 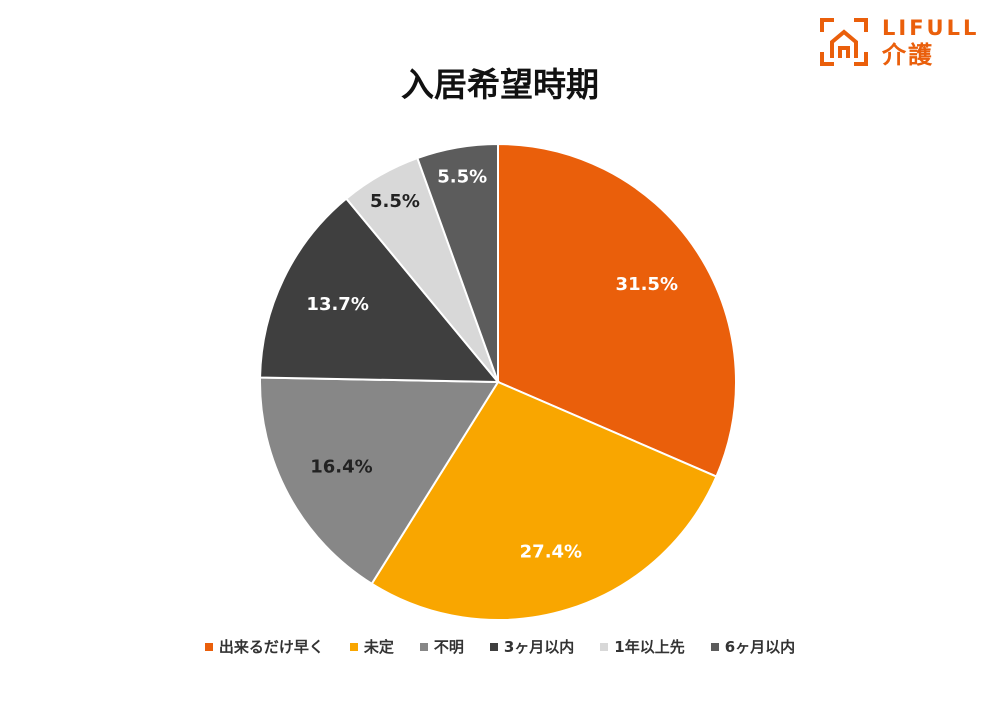 What do you see at coordinates (931, 28) in the screenshot?
I see `brand-wordmark: LIFULL` at bounding box center [931, 28].